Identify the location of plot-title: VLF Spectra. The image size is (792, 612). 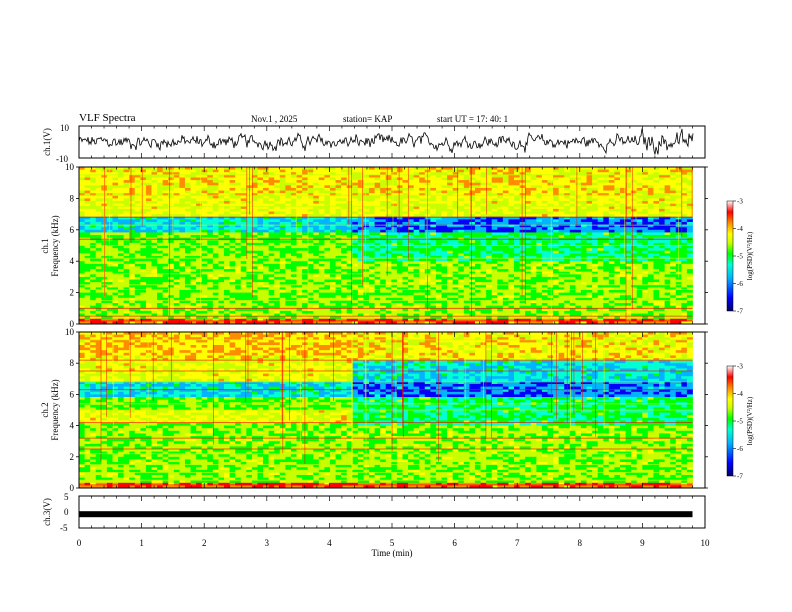
(107, 118).